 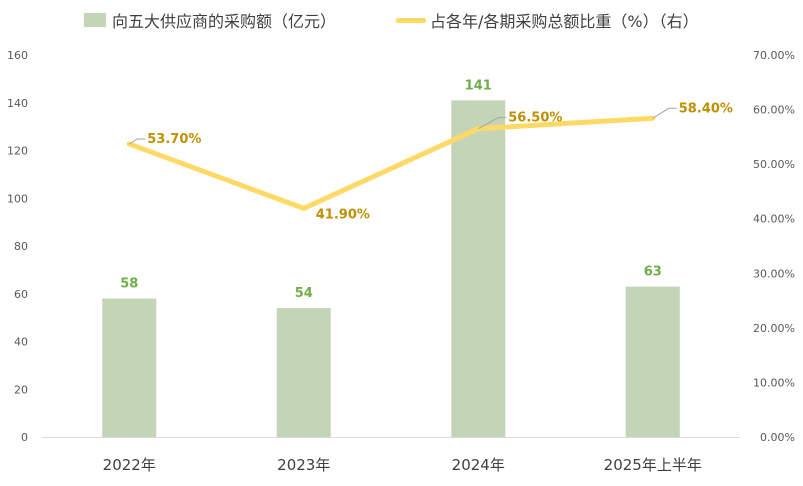 I want to click on right-tick-label: 60.00%, so click(x=774, y=110).